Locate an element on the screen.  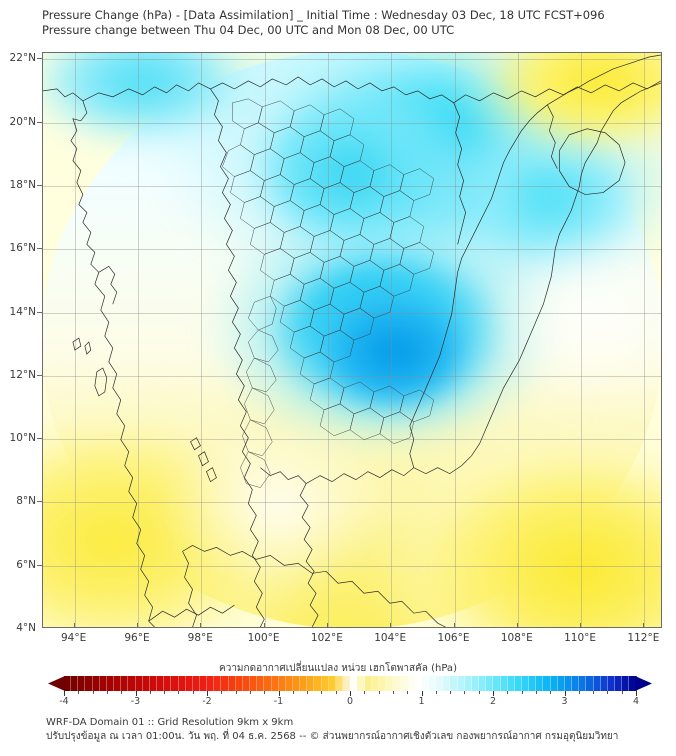
y-axis-label: 20°N is located at coordinates (22, 121).